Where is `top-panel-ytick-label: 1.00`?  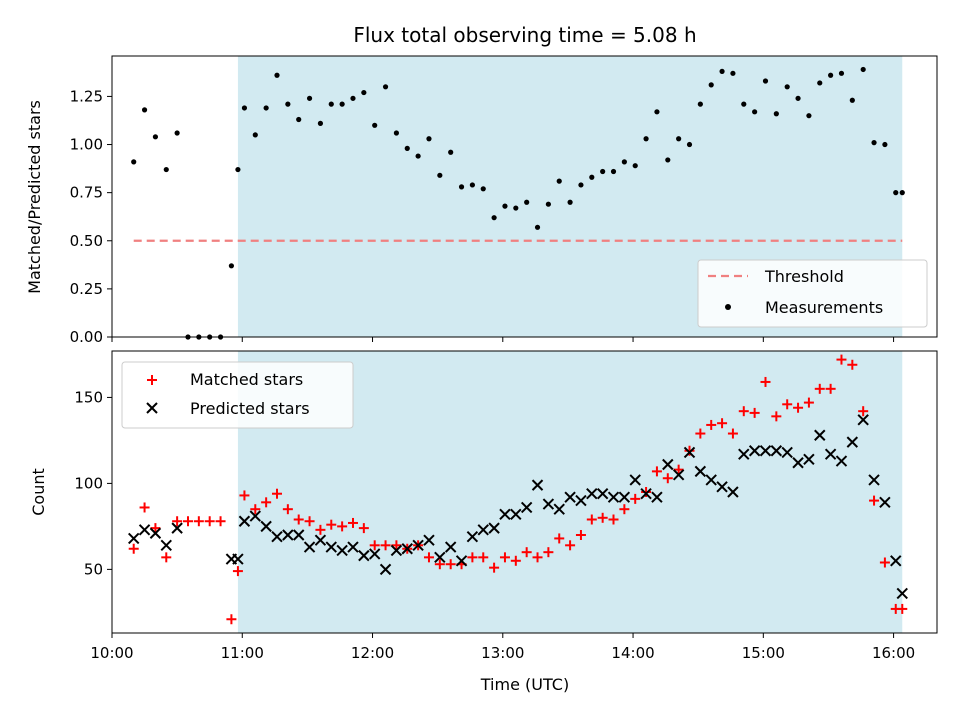 top-panel-ytick-label: 1.00 is located at coordinates (86, 145).